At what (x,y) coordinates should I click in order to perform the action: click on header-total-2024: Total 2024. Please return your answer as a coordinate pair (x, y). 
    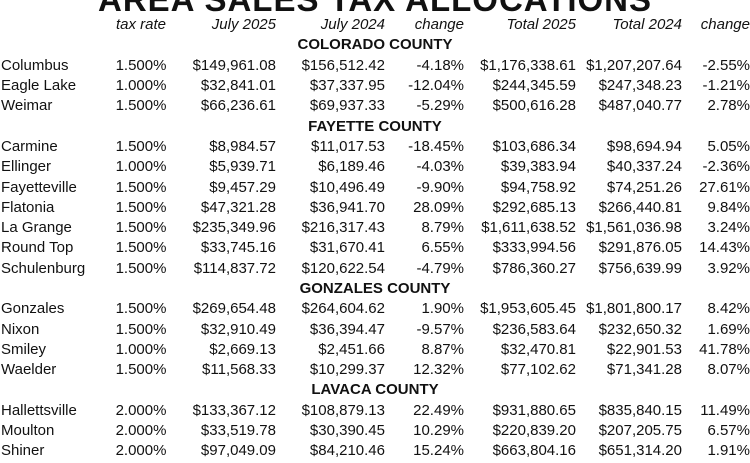
    Looking at the image, I should click on (647, 25).